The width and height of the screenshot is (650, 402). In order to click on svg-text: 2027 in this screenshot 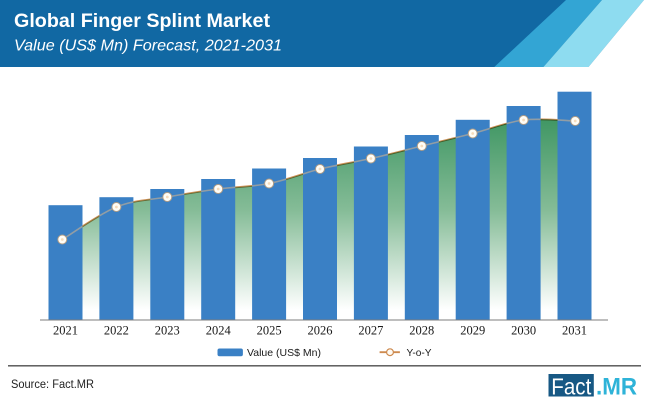, I will do `click(370, 331)`.